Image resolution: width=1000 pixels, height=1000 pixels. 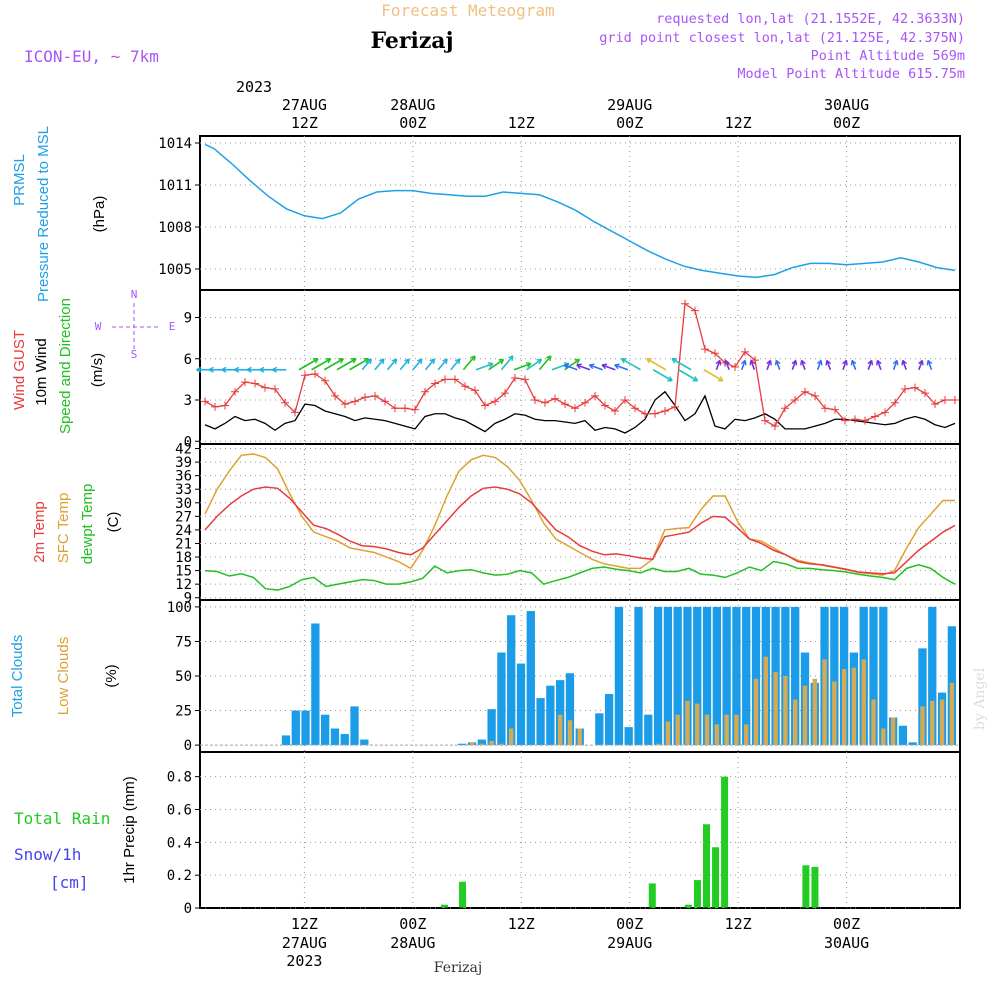 What do you see at coordinates (63, 676) in the screenshot?
I see `clouds-label-low: Low Clouds` at bounding box center [63, 676].